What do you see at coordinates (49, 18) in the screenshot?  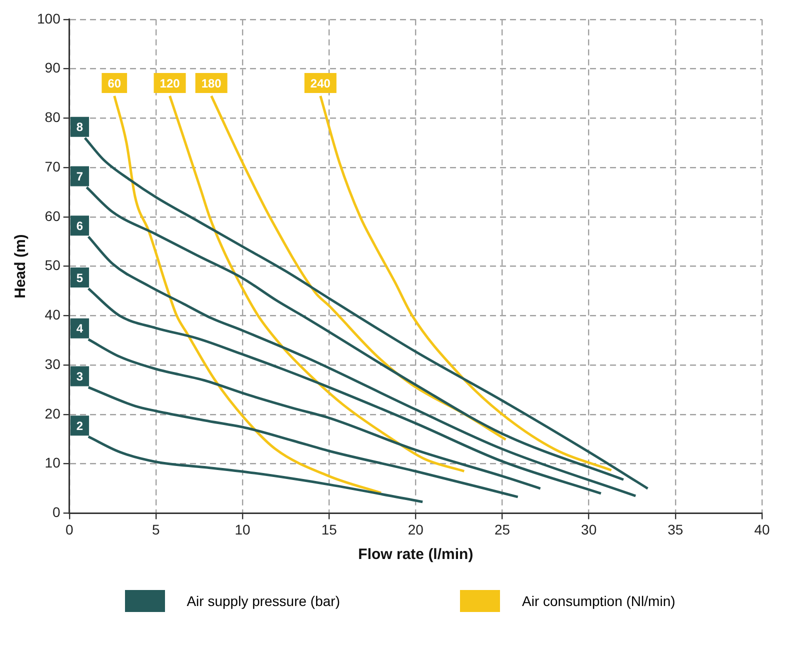 I see `y-tick-label: 100` at bounding box center [49, 18].